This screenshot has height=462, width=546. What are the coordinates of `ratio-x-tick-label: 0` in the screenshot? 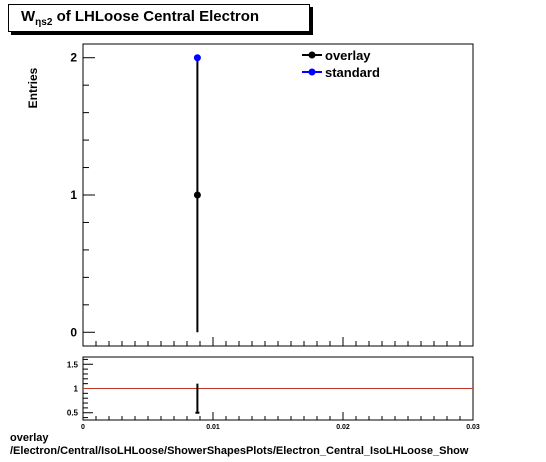 It's located at (83, 427).